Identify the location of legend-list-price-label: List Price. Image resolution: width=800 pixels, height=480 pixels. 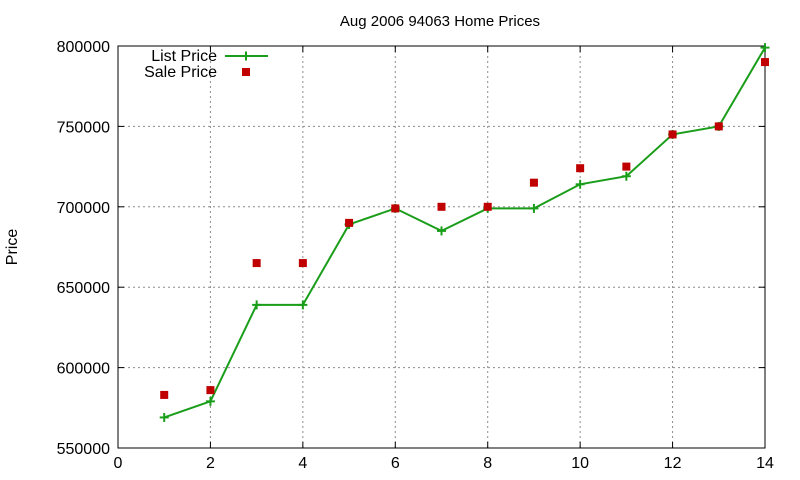
(184, 56).